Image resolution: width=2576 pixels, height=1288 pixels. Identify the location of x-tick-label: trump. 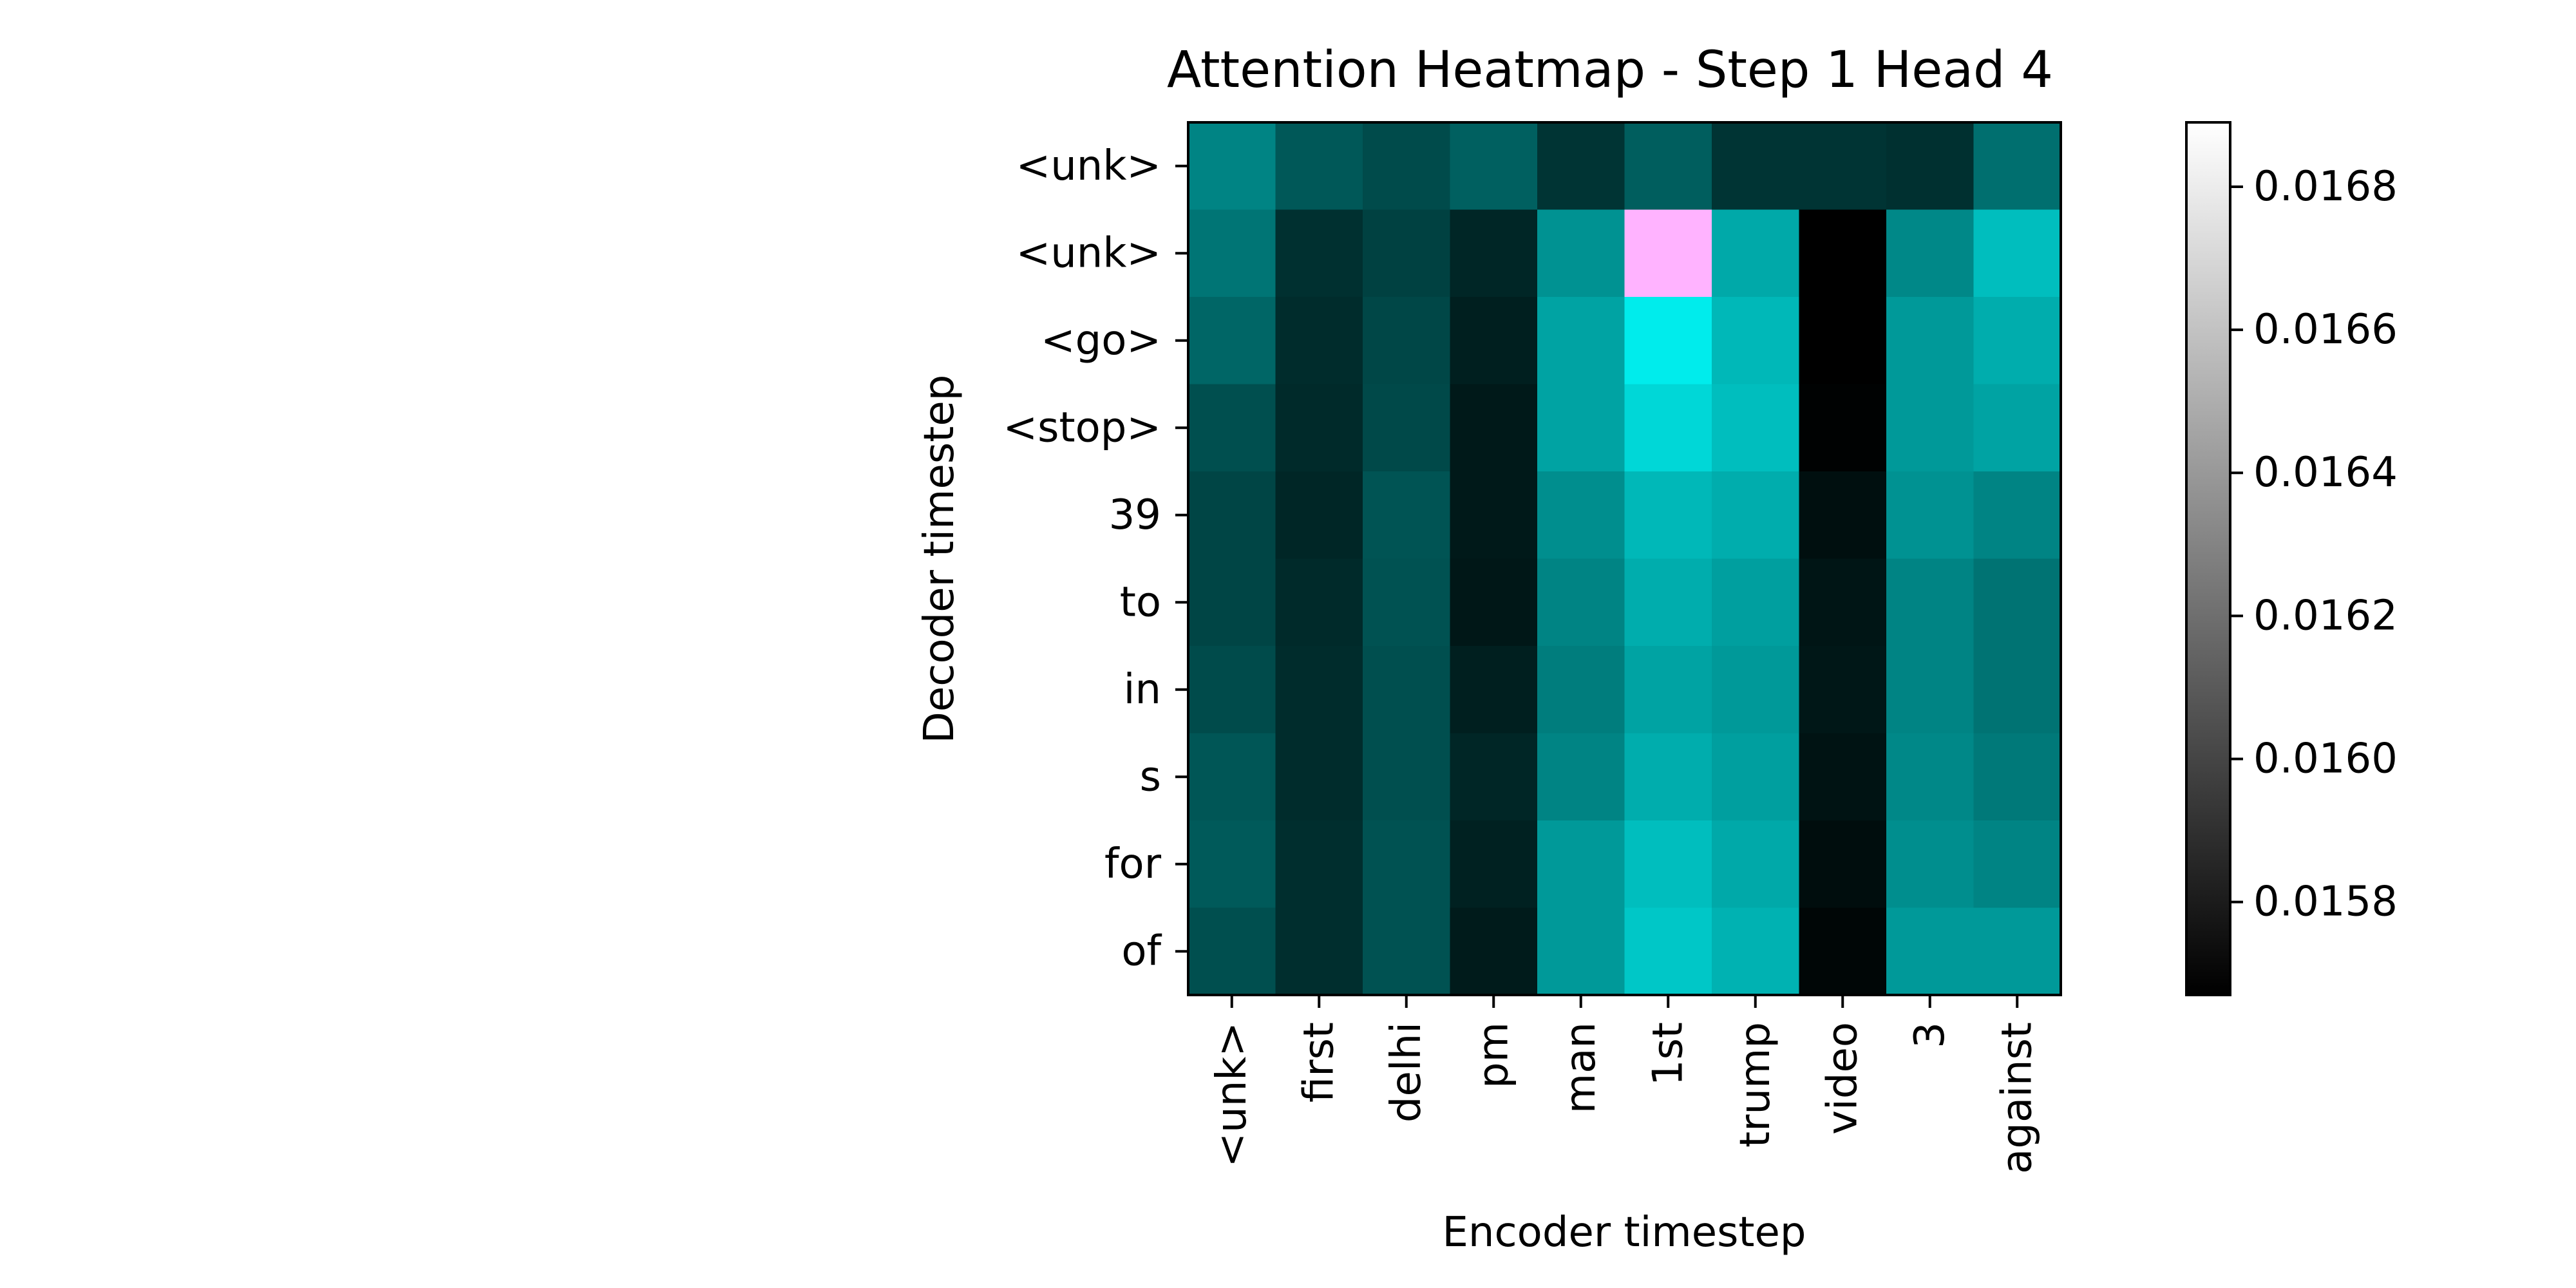
(1756, 1085).